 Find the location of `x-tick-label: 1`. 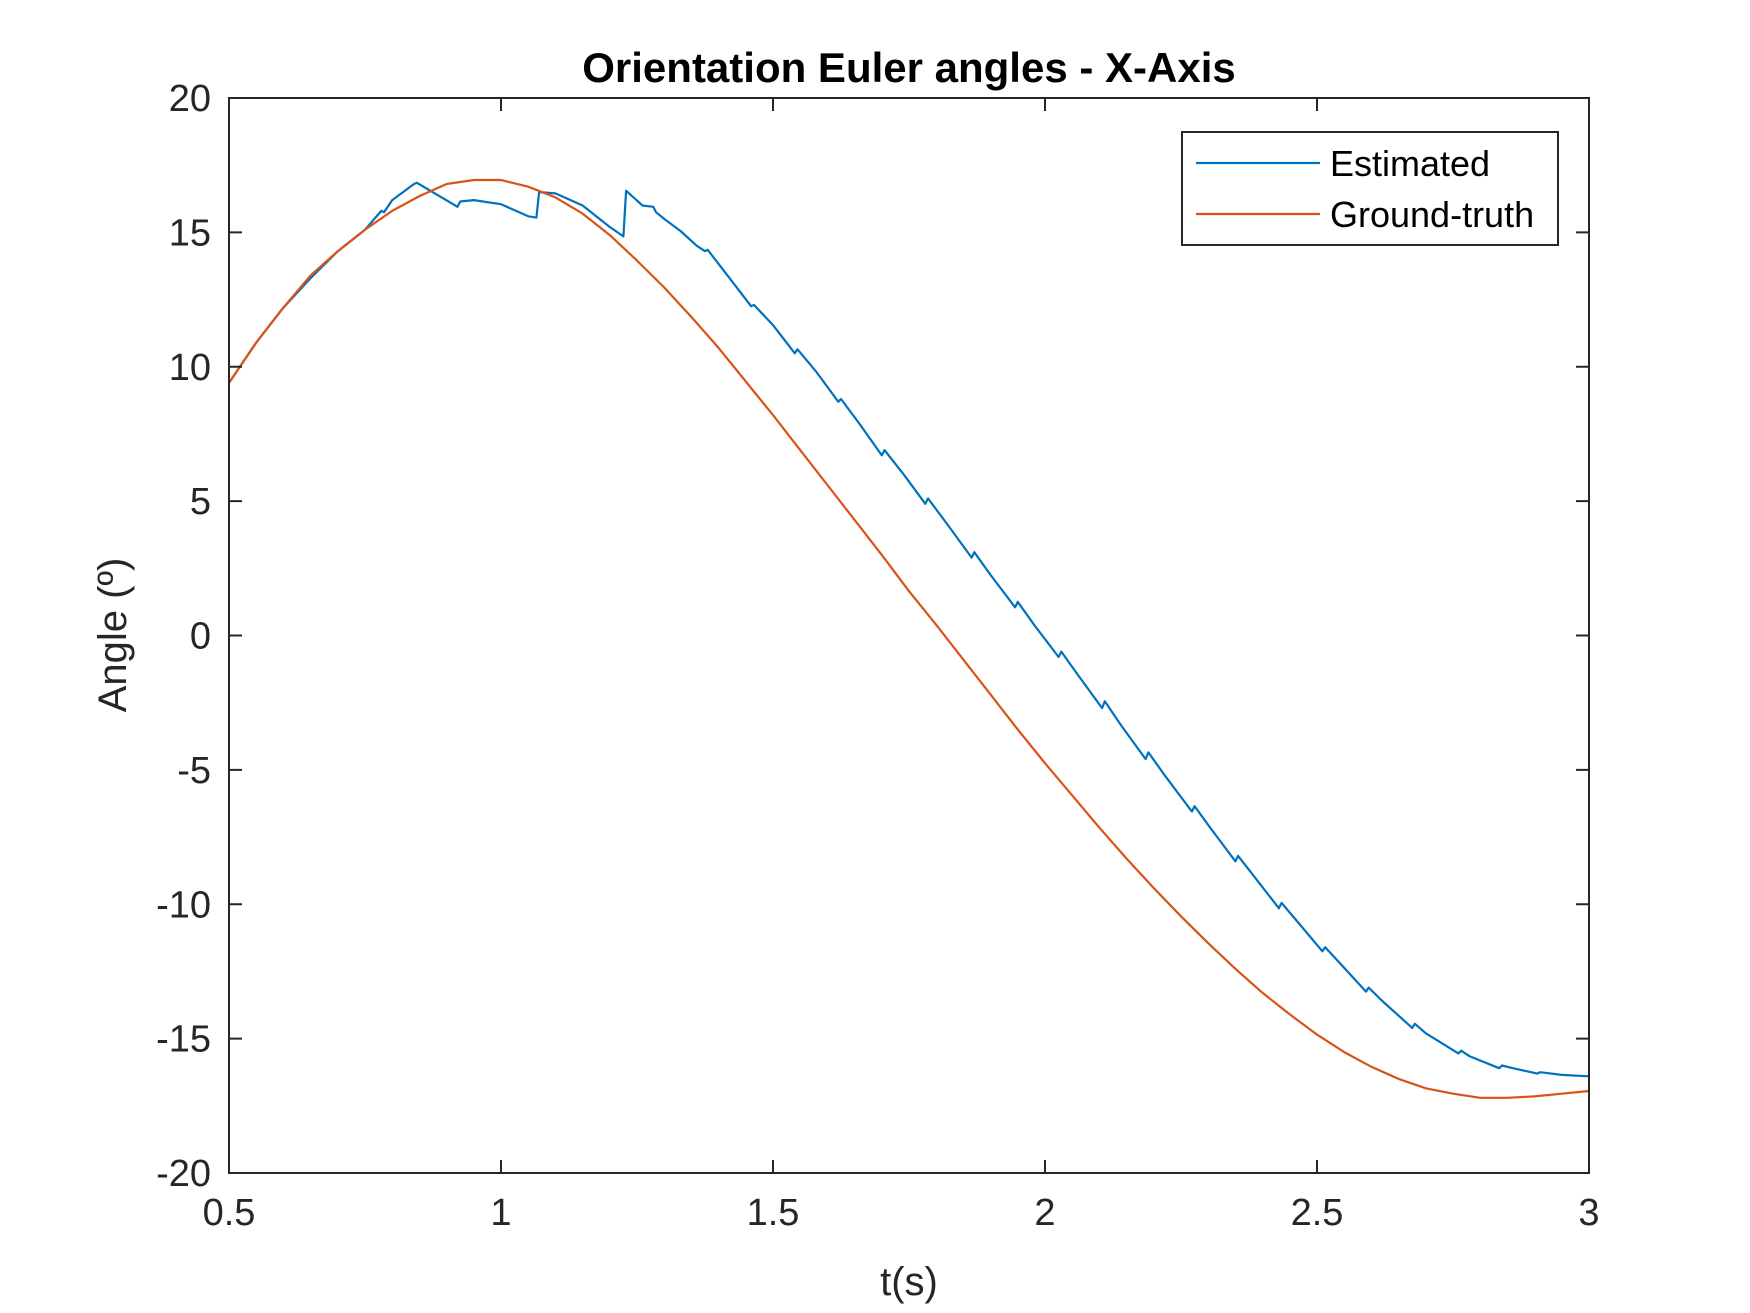

x-tick-label: 1 is located at coordinates (500, 1213).